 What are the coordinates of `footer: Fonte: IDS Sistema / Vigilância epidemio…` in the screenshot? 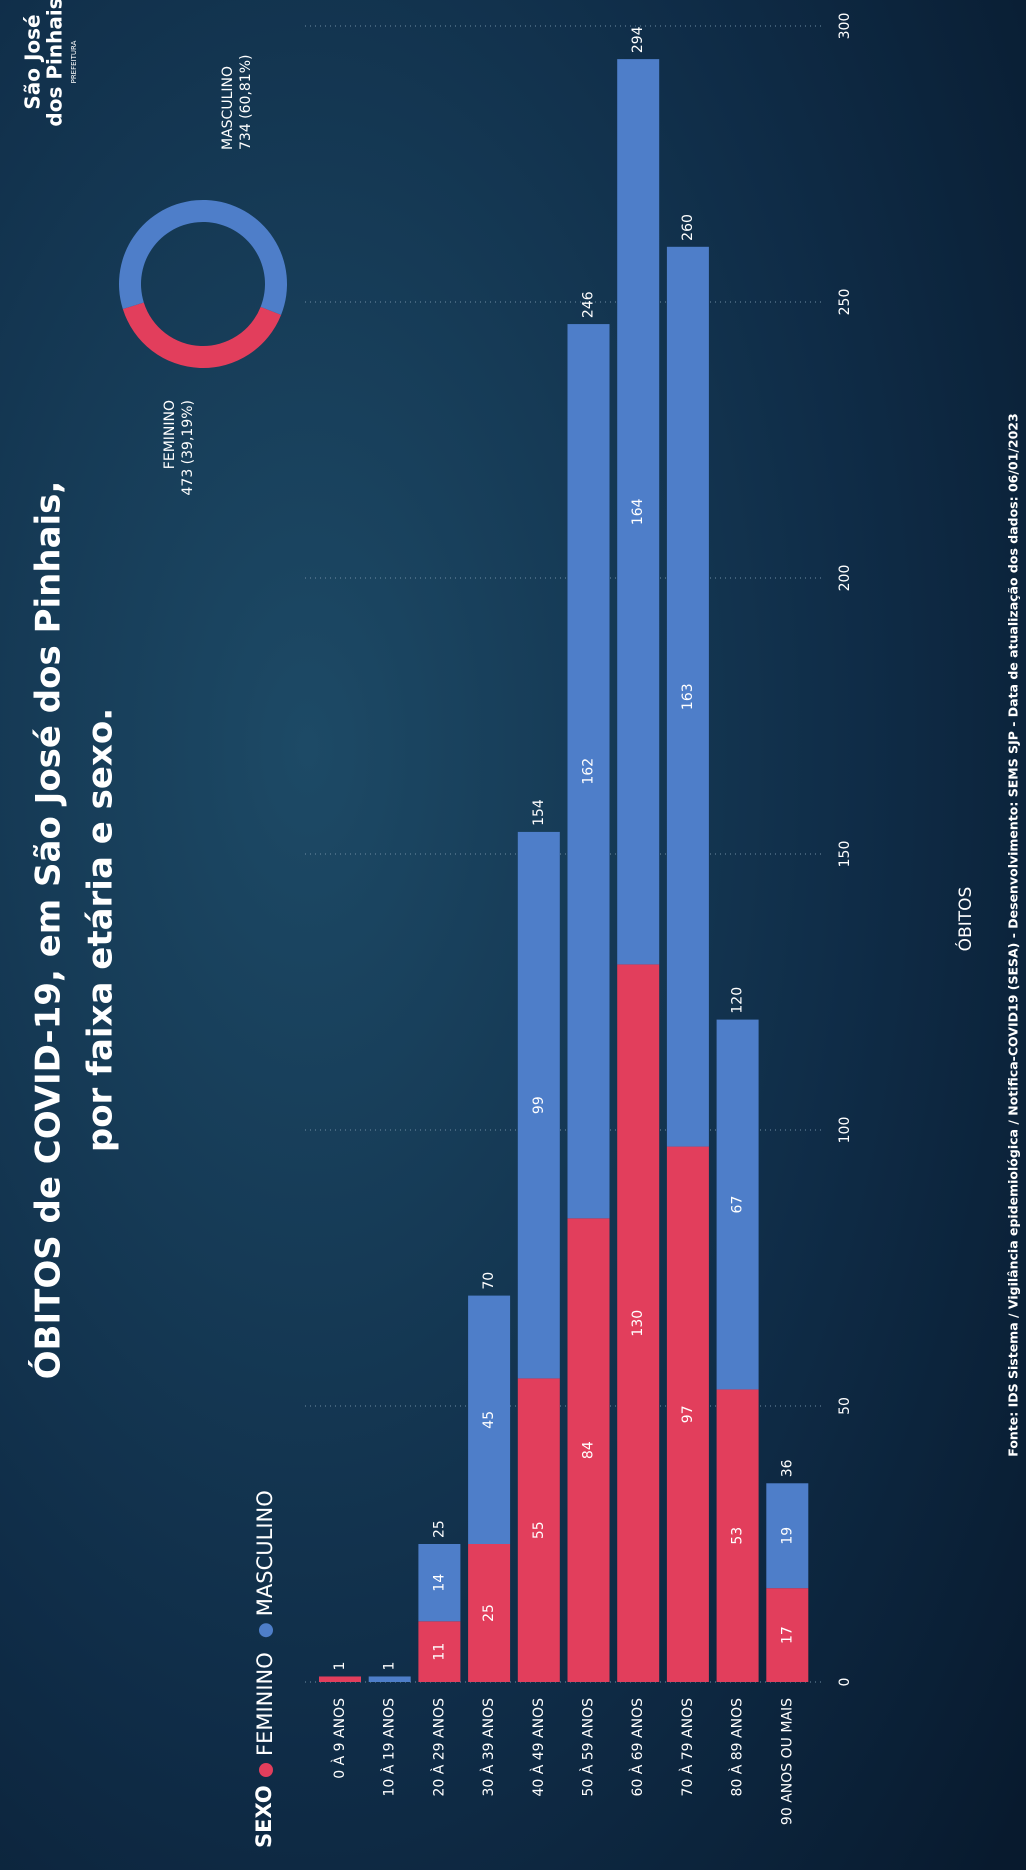 It's located at (1013, 934).